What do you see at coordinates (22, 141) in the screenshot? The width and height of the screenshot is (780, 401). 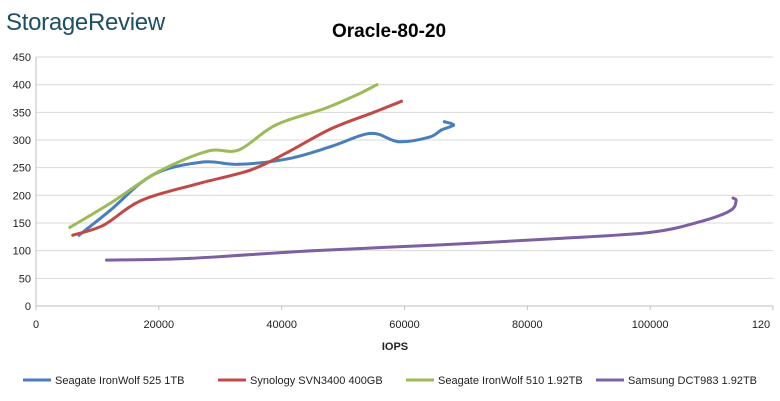 I see `y-tick-label: 300` at bounding box center [22, 141].